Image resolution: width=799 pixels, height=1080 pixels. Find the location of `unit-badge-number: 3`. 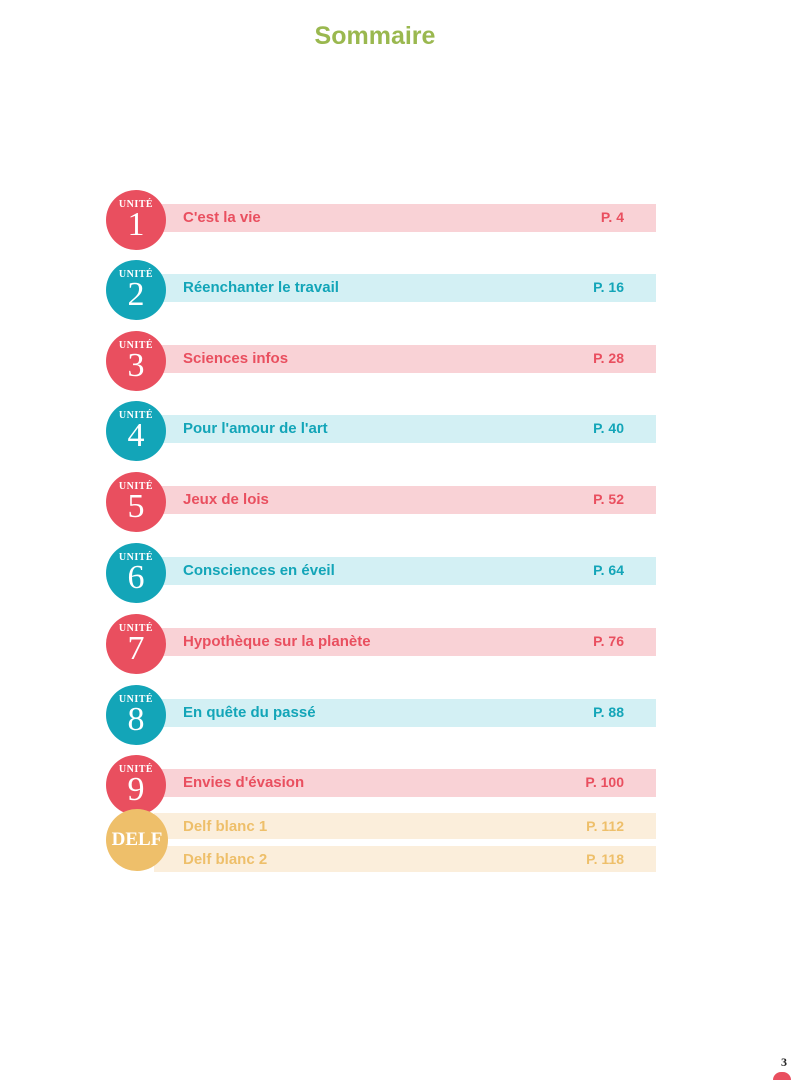

unit-badge-number: 3 is located at coordinates (136, 365).